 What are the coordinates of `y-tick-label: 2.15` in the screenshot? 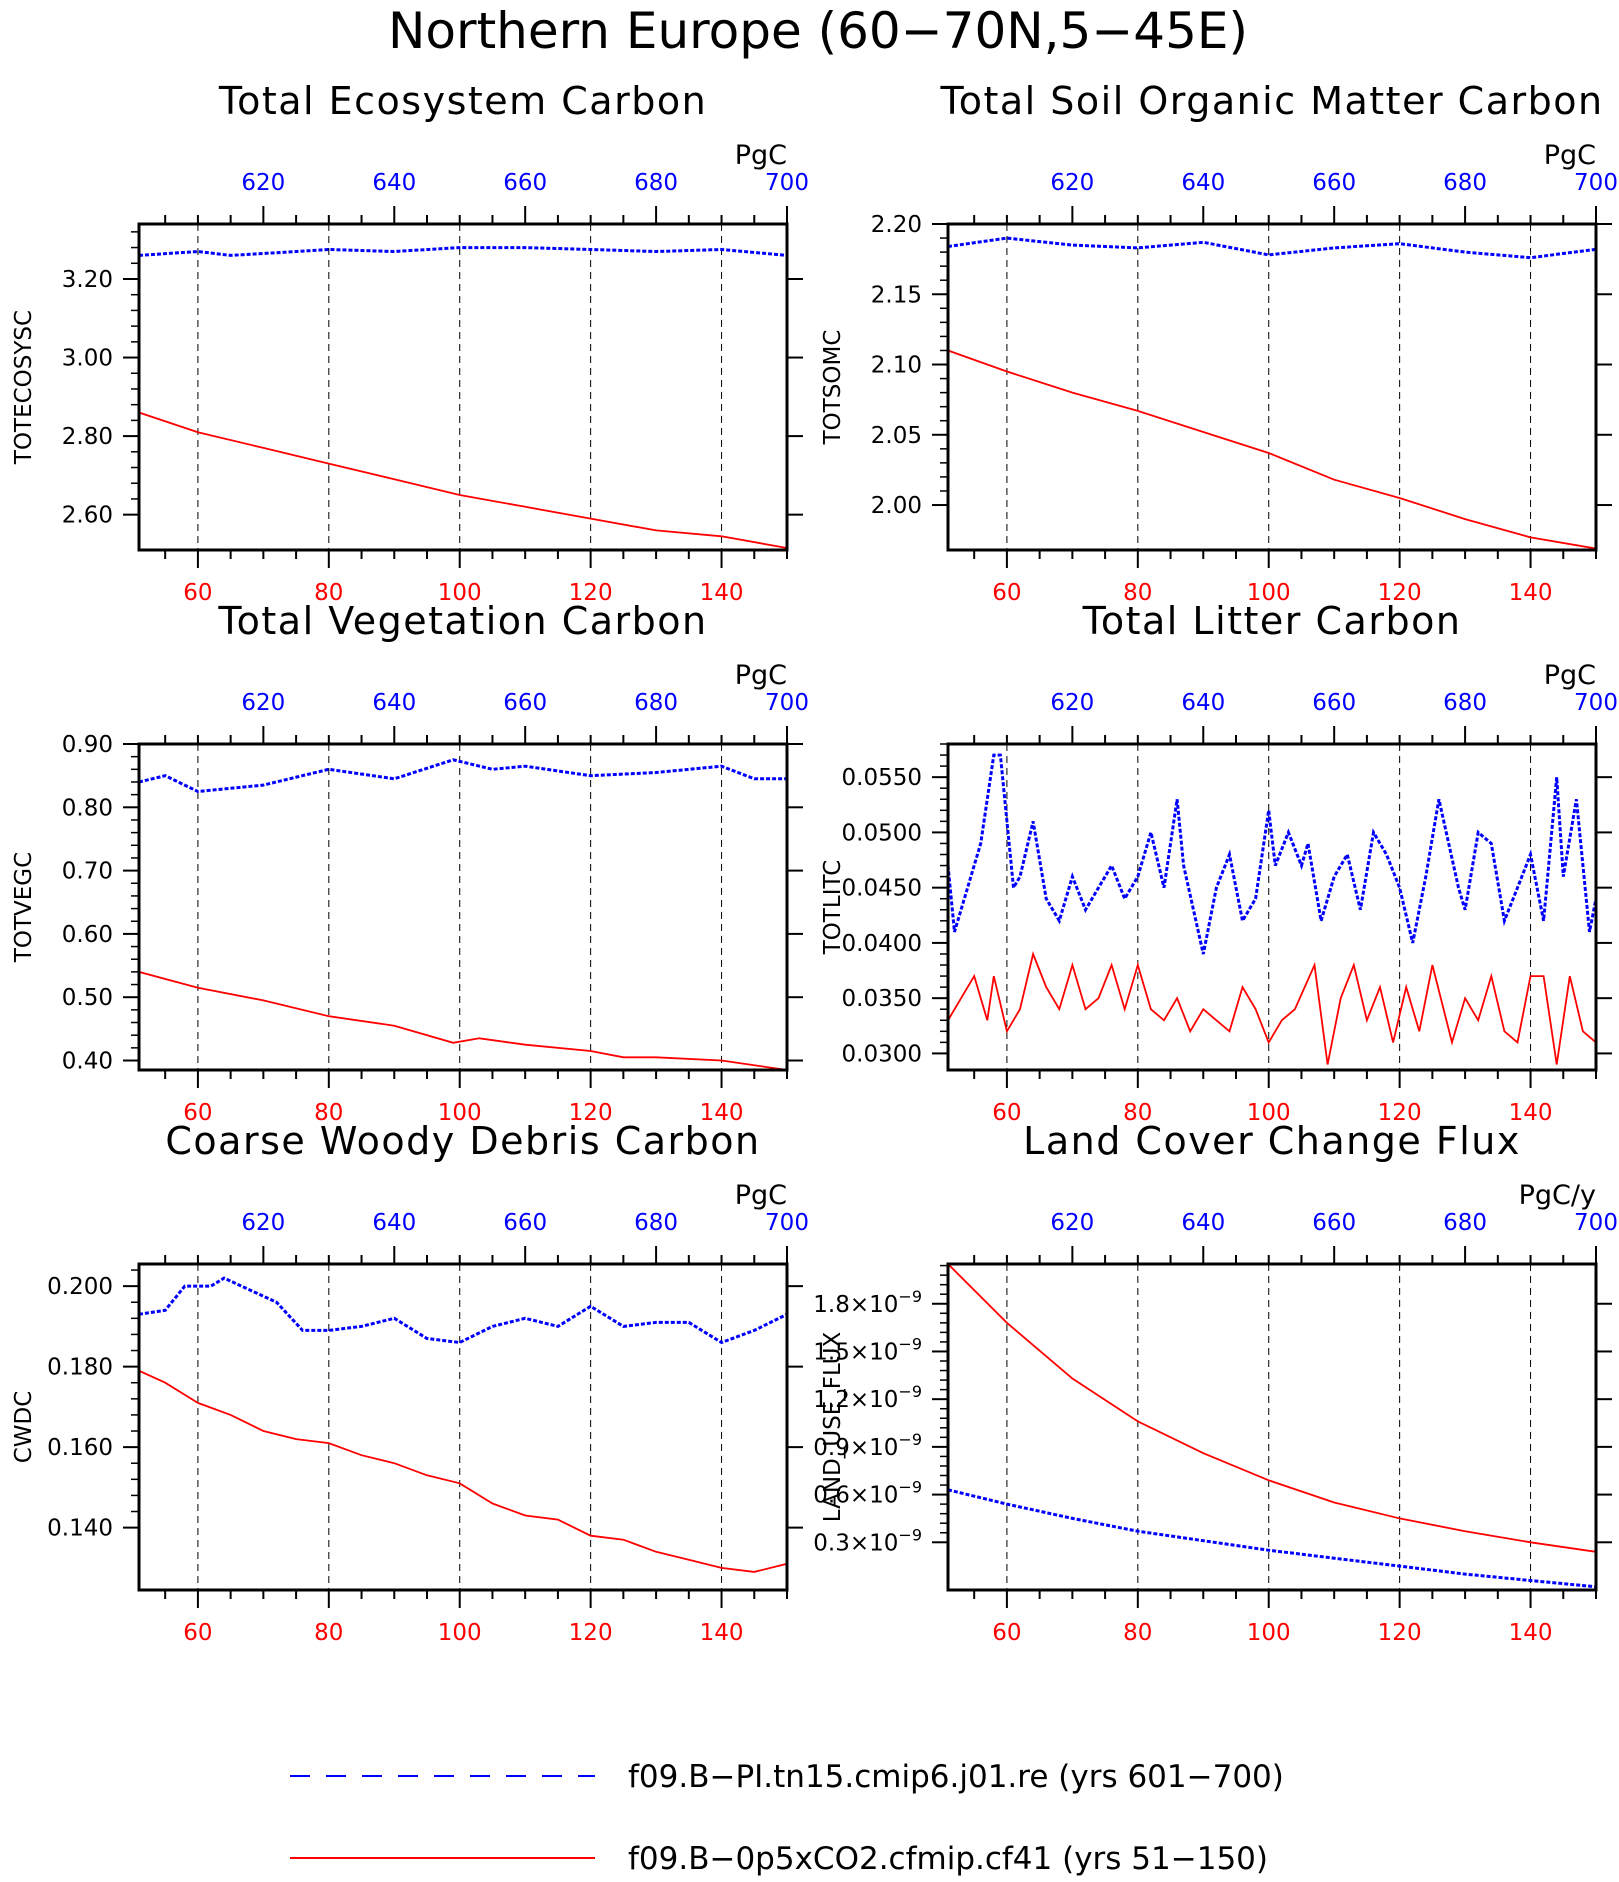 It's located at (896, 295).